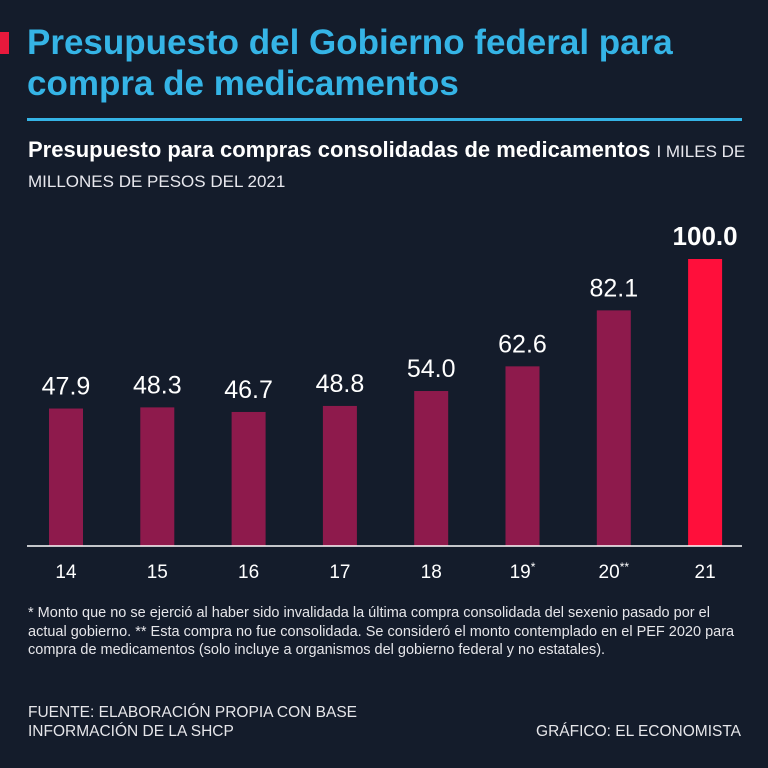 This screenshot has width=768, height=768. Describe the element at coordinates (66, 387) in the screenshot. I see `value-label-14: 47.9` at that location.